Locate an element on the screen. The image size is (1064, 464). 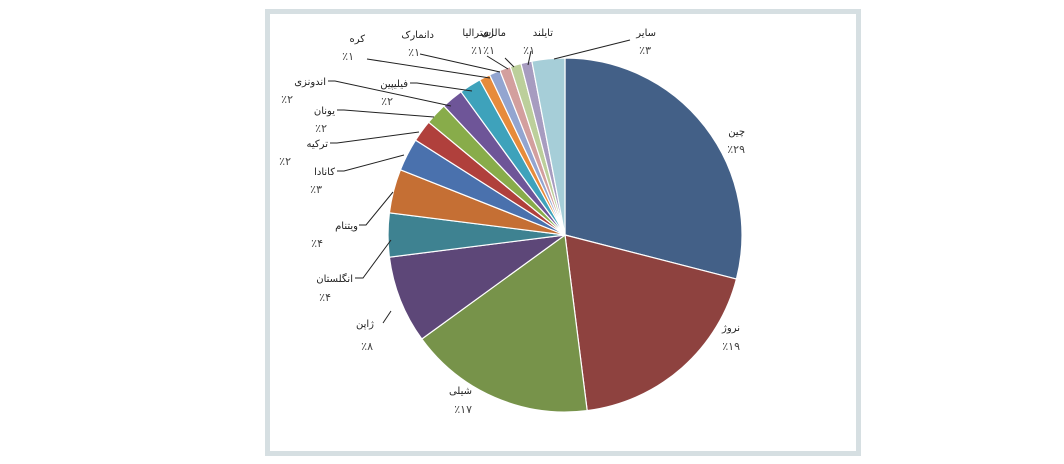
slice-label: تایلند is located at coordinates (543, 33).